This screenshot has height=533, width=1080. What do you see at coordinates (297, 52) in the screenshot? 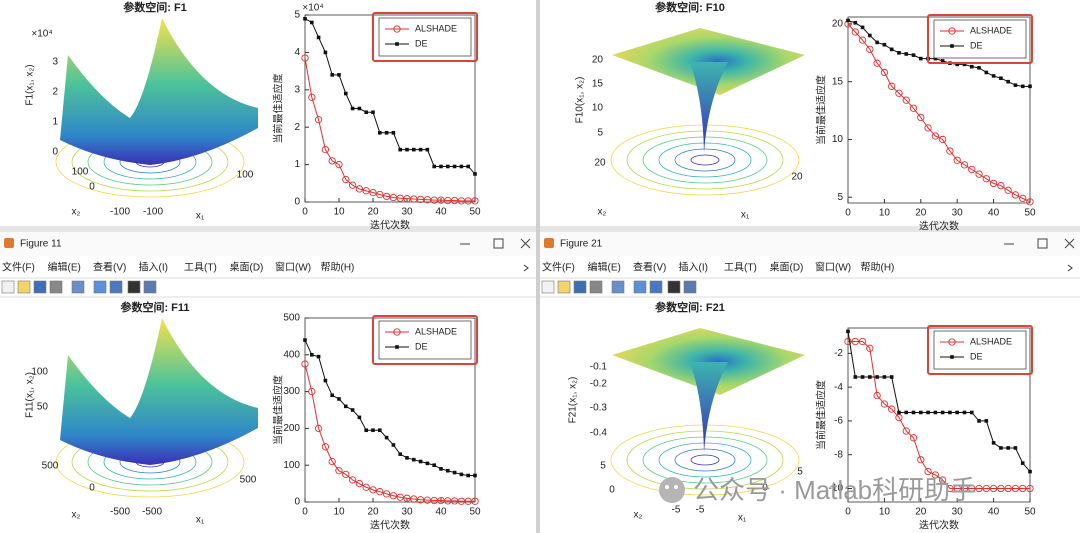
I see `y-tick-label: 4` at bounding box center [297, 52].